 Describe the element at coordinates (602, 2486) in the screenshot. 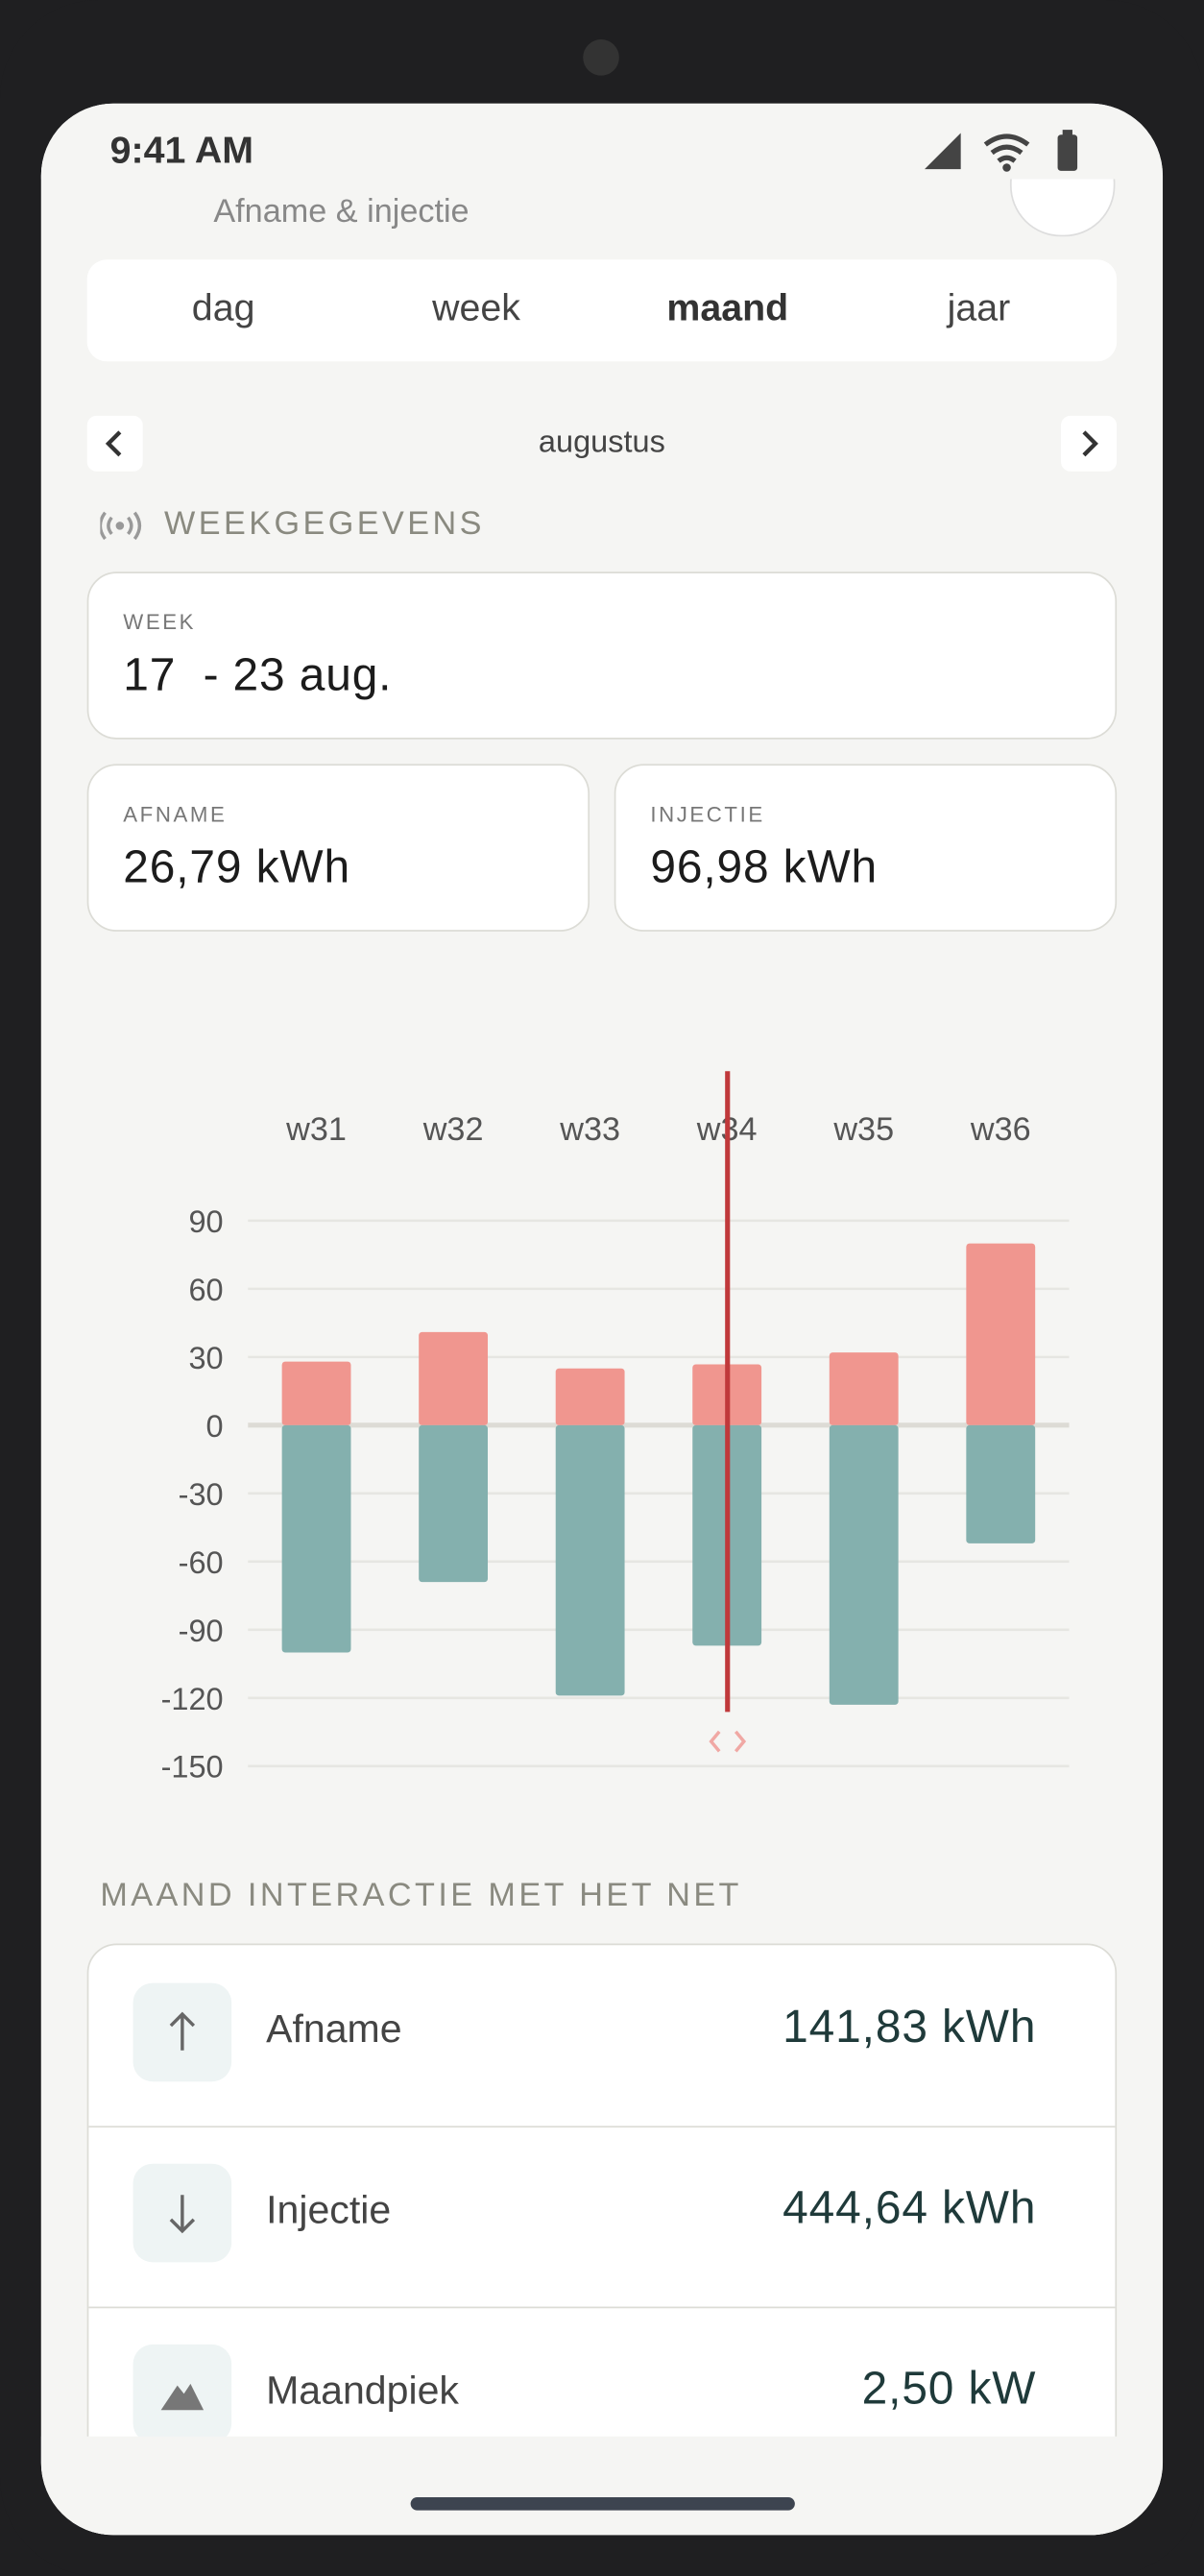

I see `bottom-bar` at that location.